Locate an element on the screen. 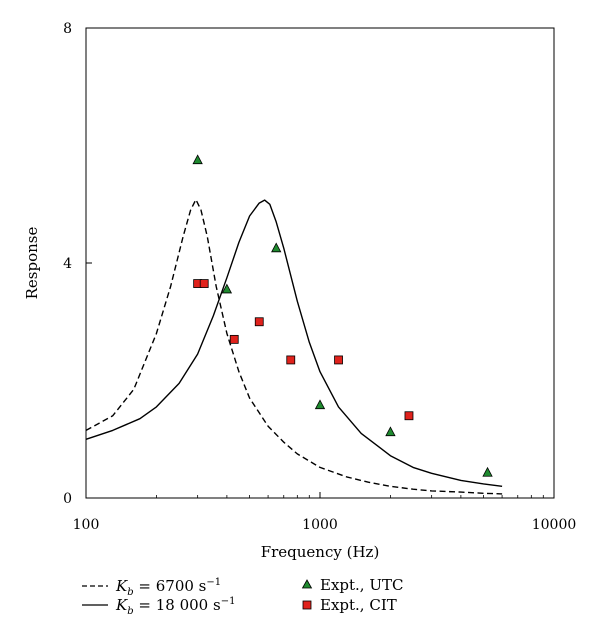  legend-dashed-label: Kb = 6700 s−1 is located at coordinates (168, 587).